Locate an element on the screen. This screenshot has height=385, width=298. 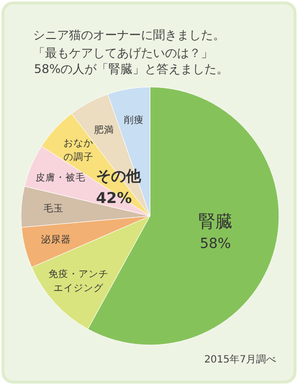
text: 58%の人が「腎臓」と答えました。 is located at coordinates (131, 69).